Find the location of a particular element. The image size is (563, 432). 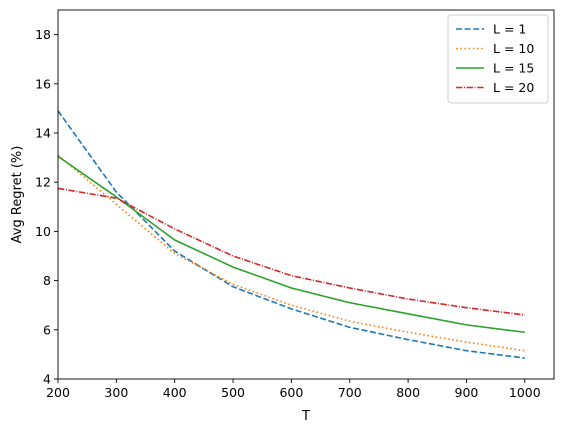

x-tick-label: 300 is located at coordinates (116, 392).